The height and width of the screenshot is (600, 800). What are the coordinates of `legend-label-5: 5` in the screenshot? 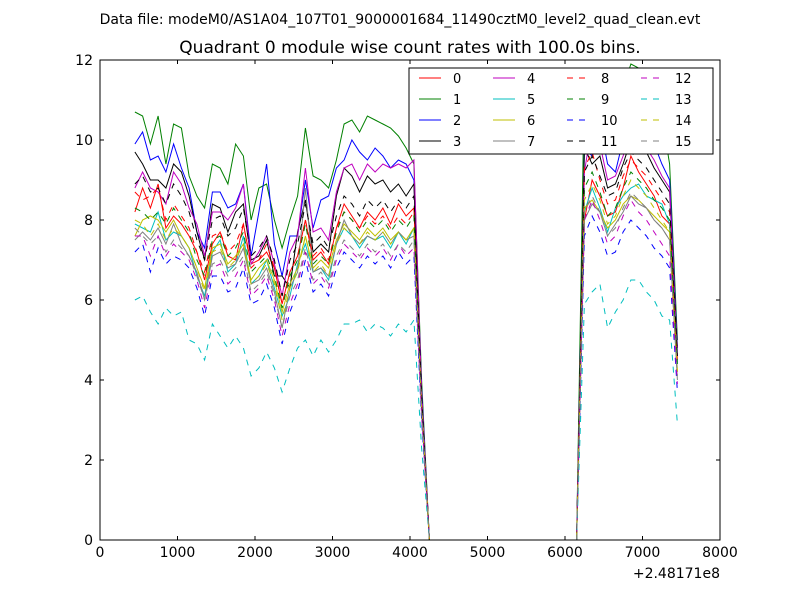 It's located at (531, 100).